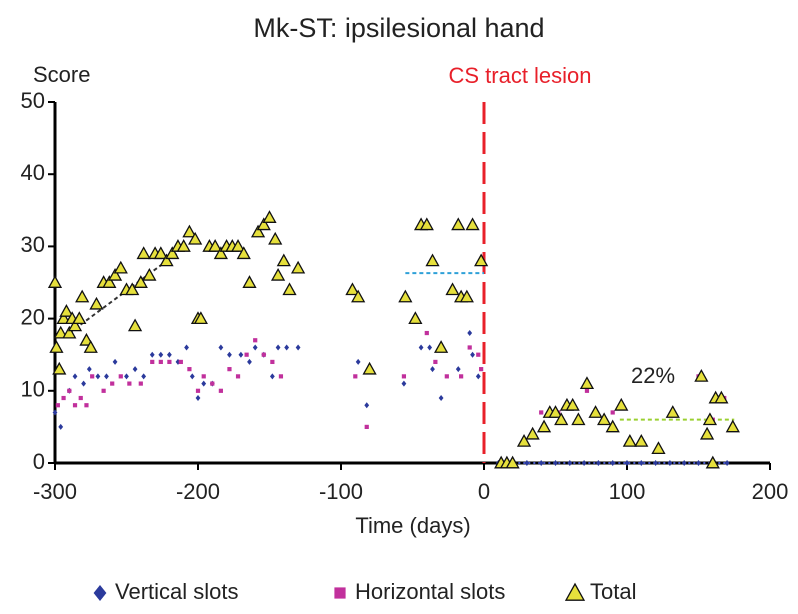 This screenshot has width=798, height=614. Describe the element at coordinates (39, 461) in the screenshot. I see `y-tick-label: 0` at that location.